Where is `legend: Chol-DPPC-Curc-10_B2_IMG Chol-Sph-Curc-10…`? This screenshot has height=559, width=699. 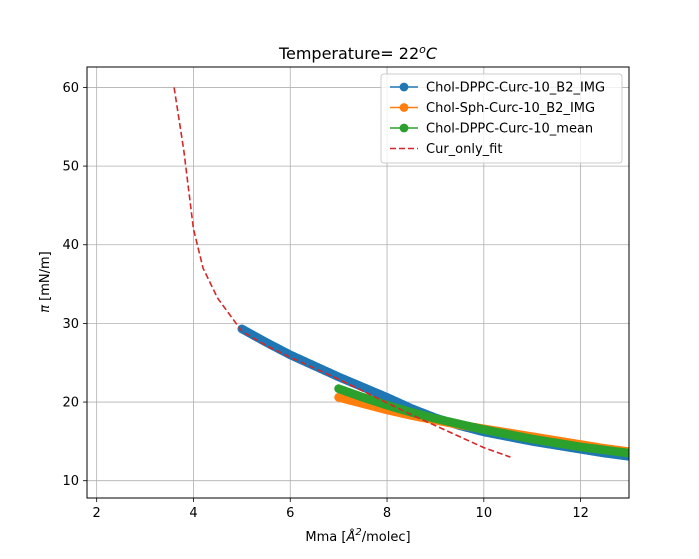
legend: Chol-DPPC-Curc-10_B2_IMG Chol-Sph-Curc-10… is located at coordinates (501, 118).